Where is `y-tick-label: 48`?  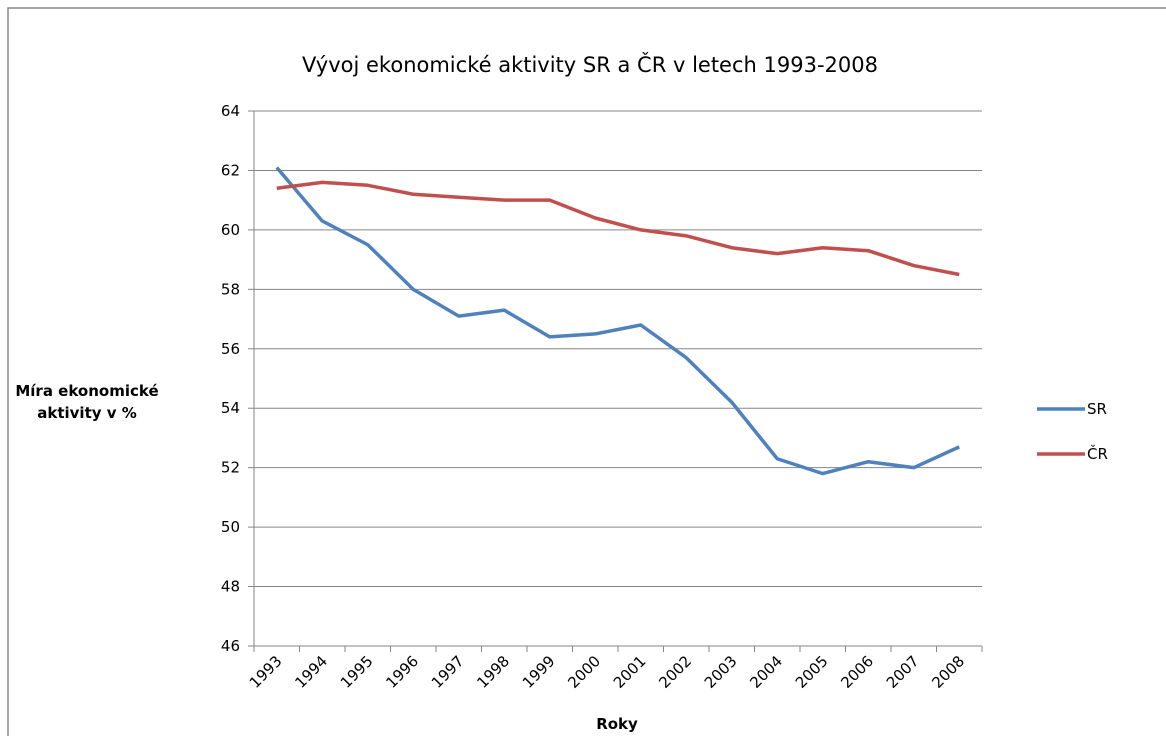
y-tick-label: 48 is located at coordinates (230, 587).